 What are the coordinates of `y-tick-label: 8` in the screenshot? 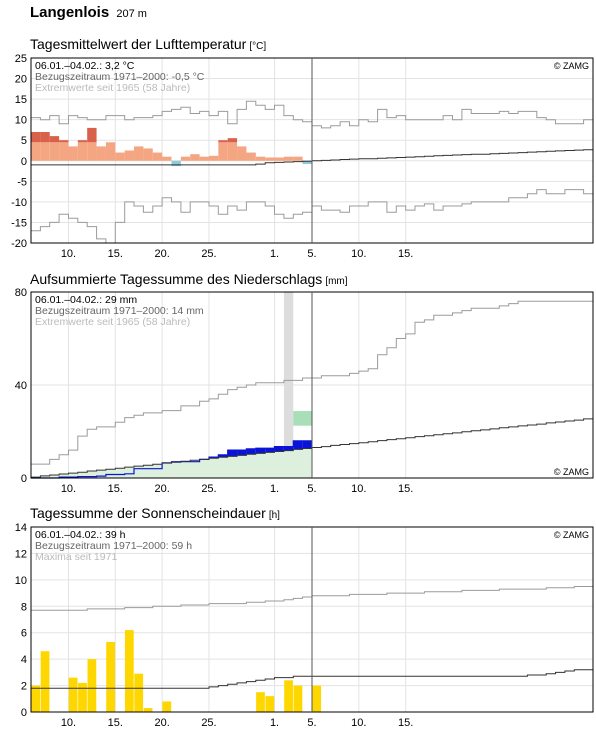 It's located at (24, 607).